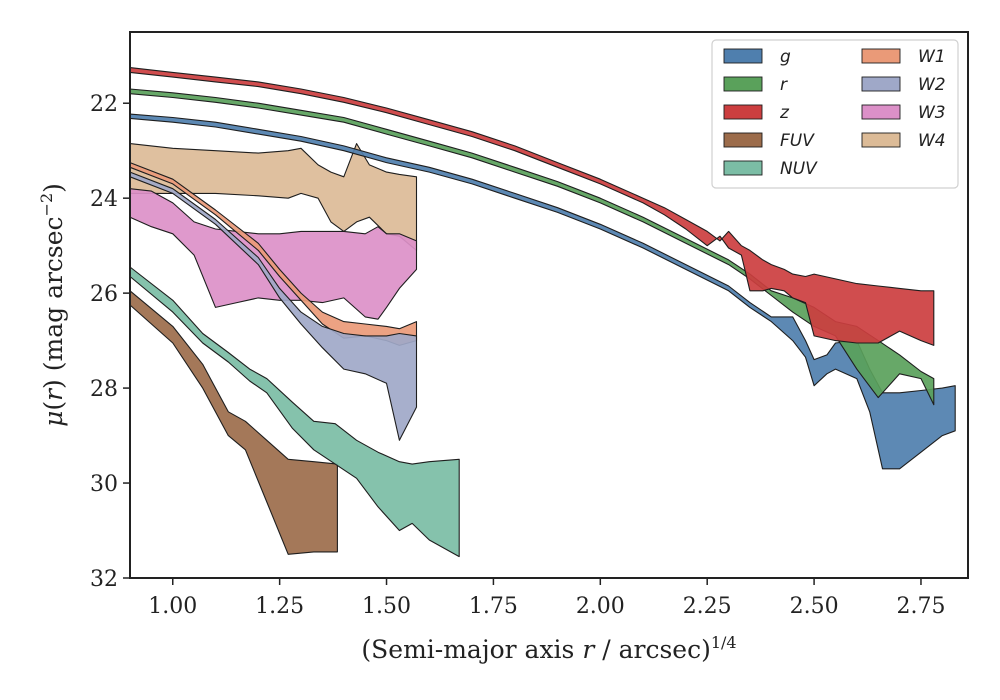  I want to click on y-tick-label: 30, so click(104, 484).